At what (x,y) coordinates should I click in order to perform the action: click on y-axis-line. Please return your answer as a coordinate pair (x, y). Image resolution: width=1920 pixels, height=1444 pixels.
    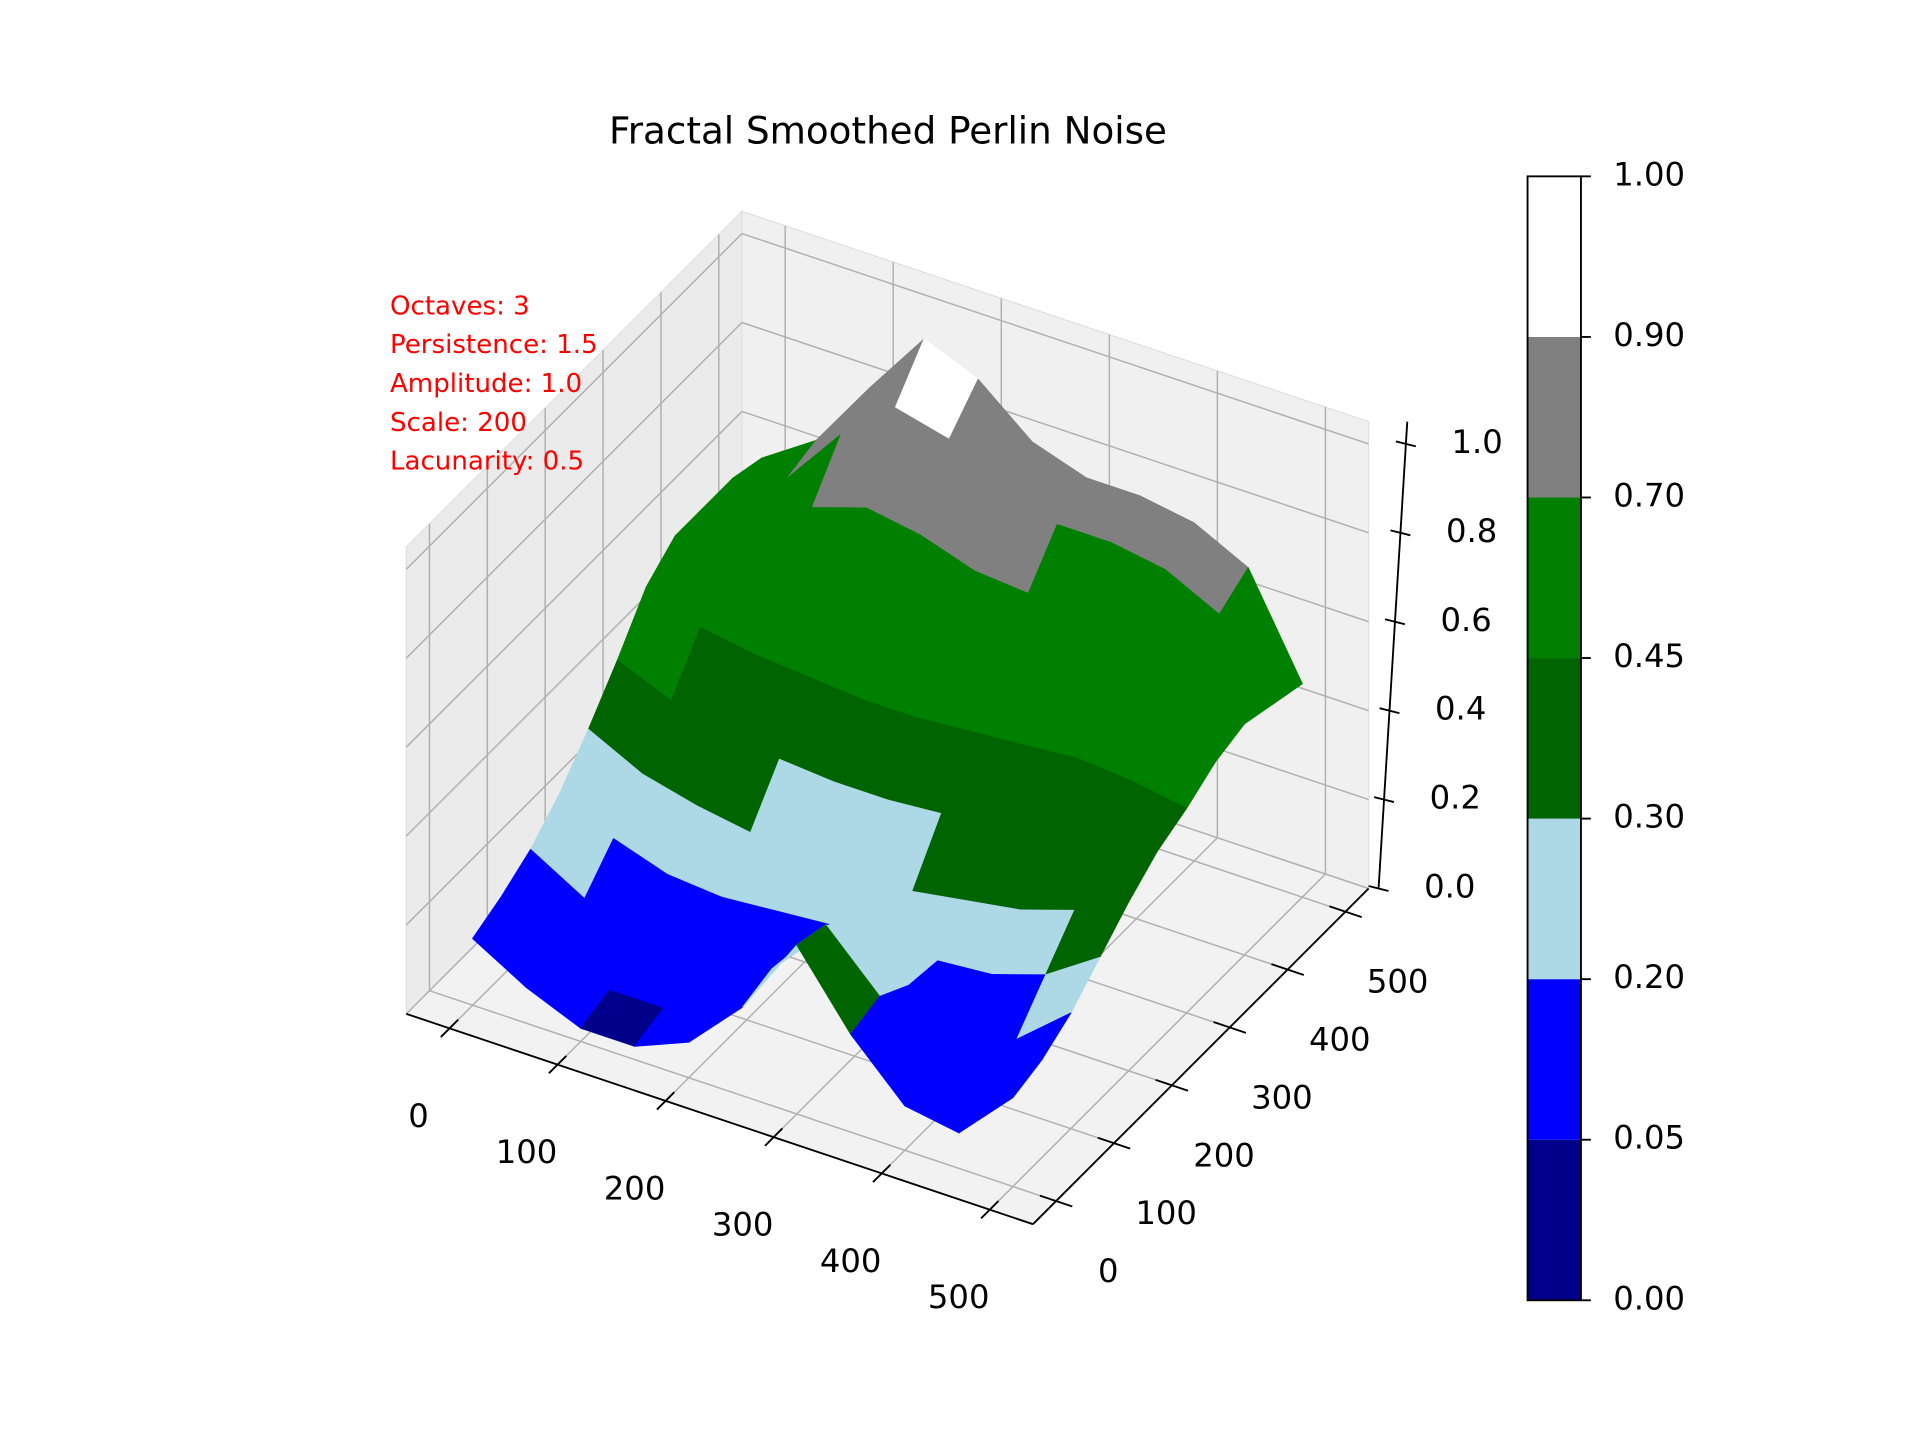
    Looking at the image, I should click on (1201, 1056).